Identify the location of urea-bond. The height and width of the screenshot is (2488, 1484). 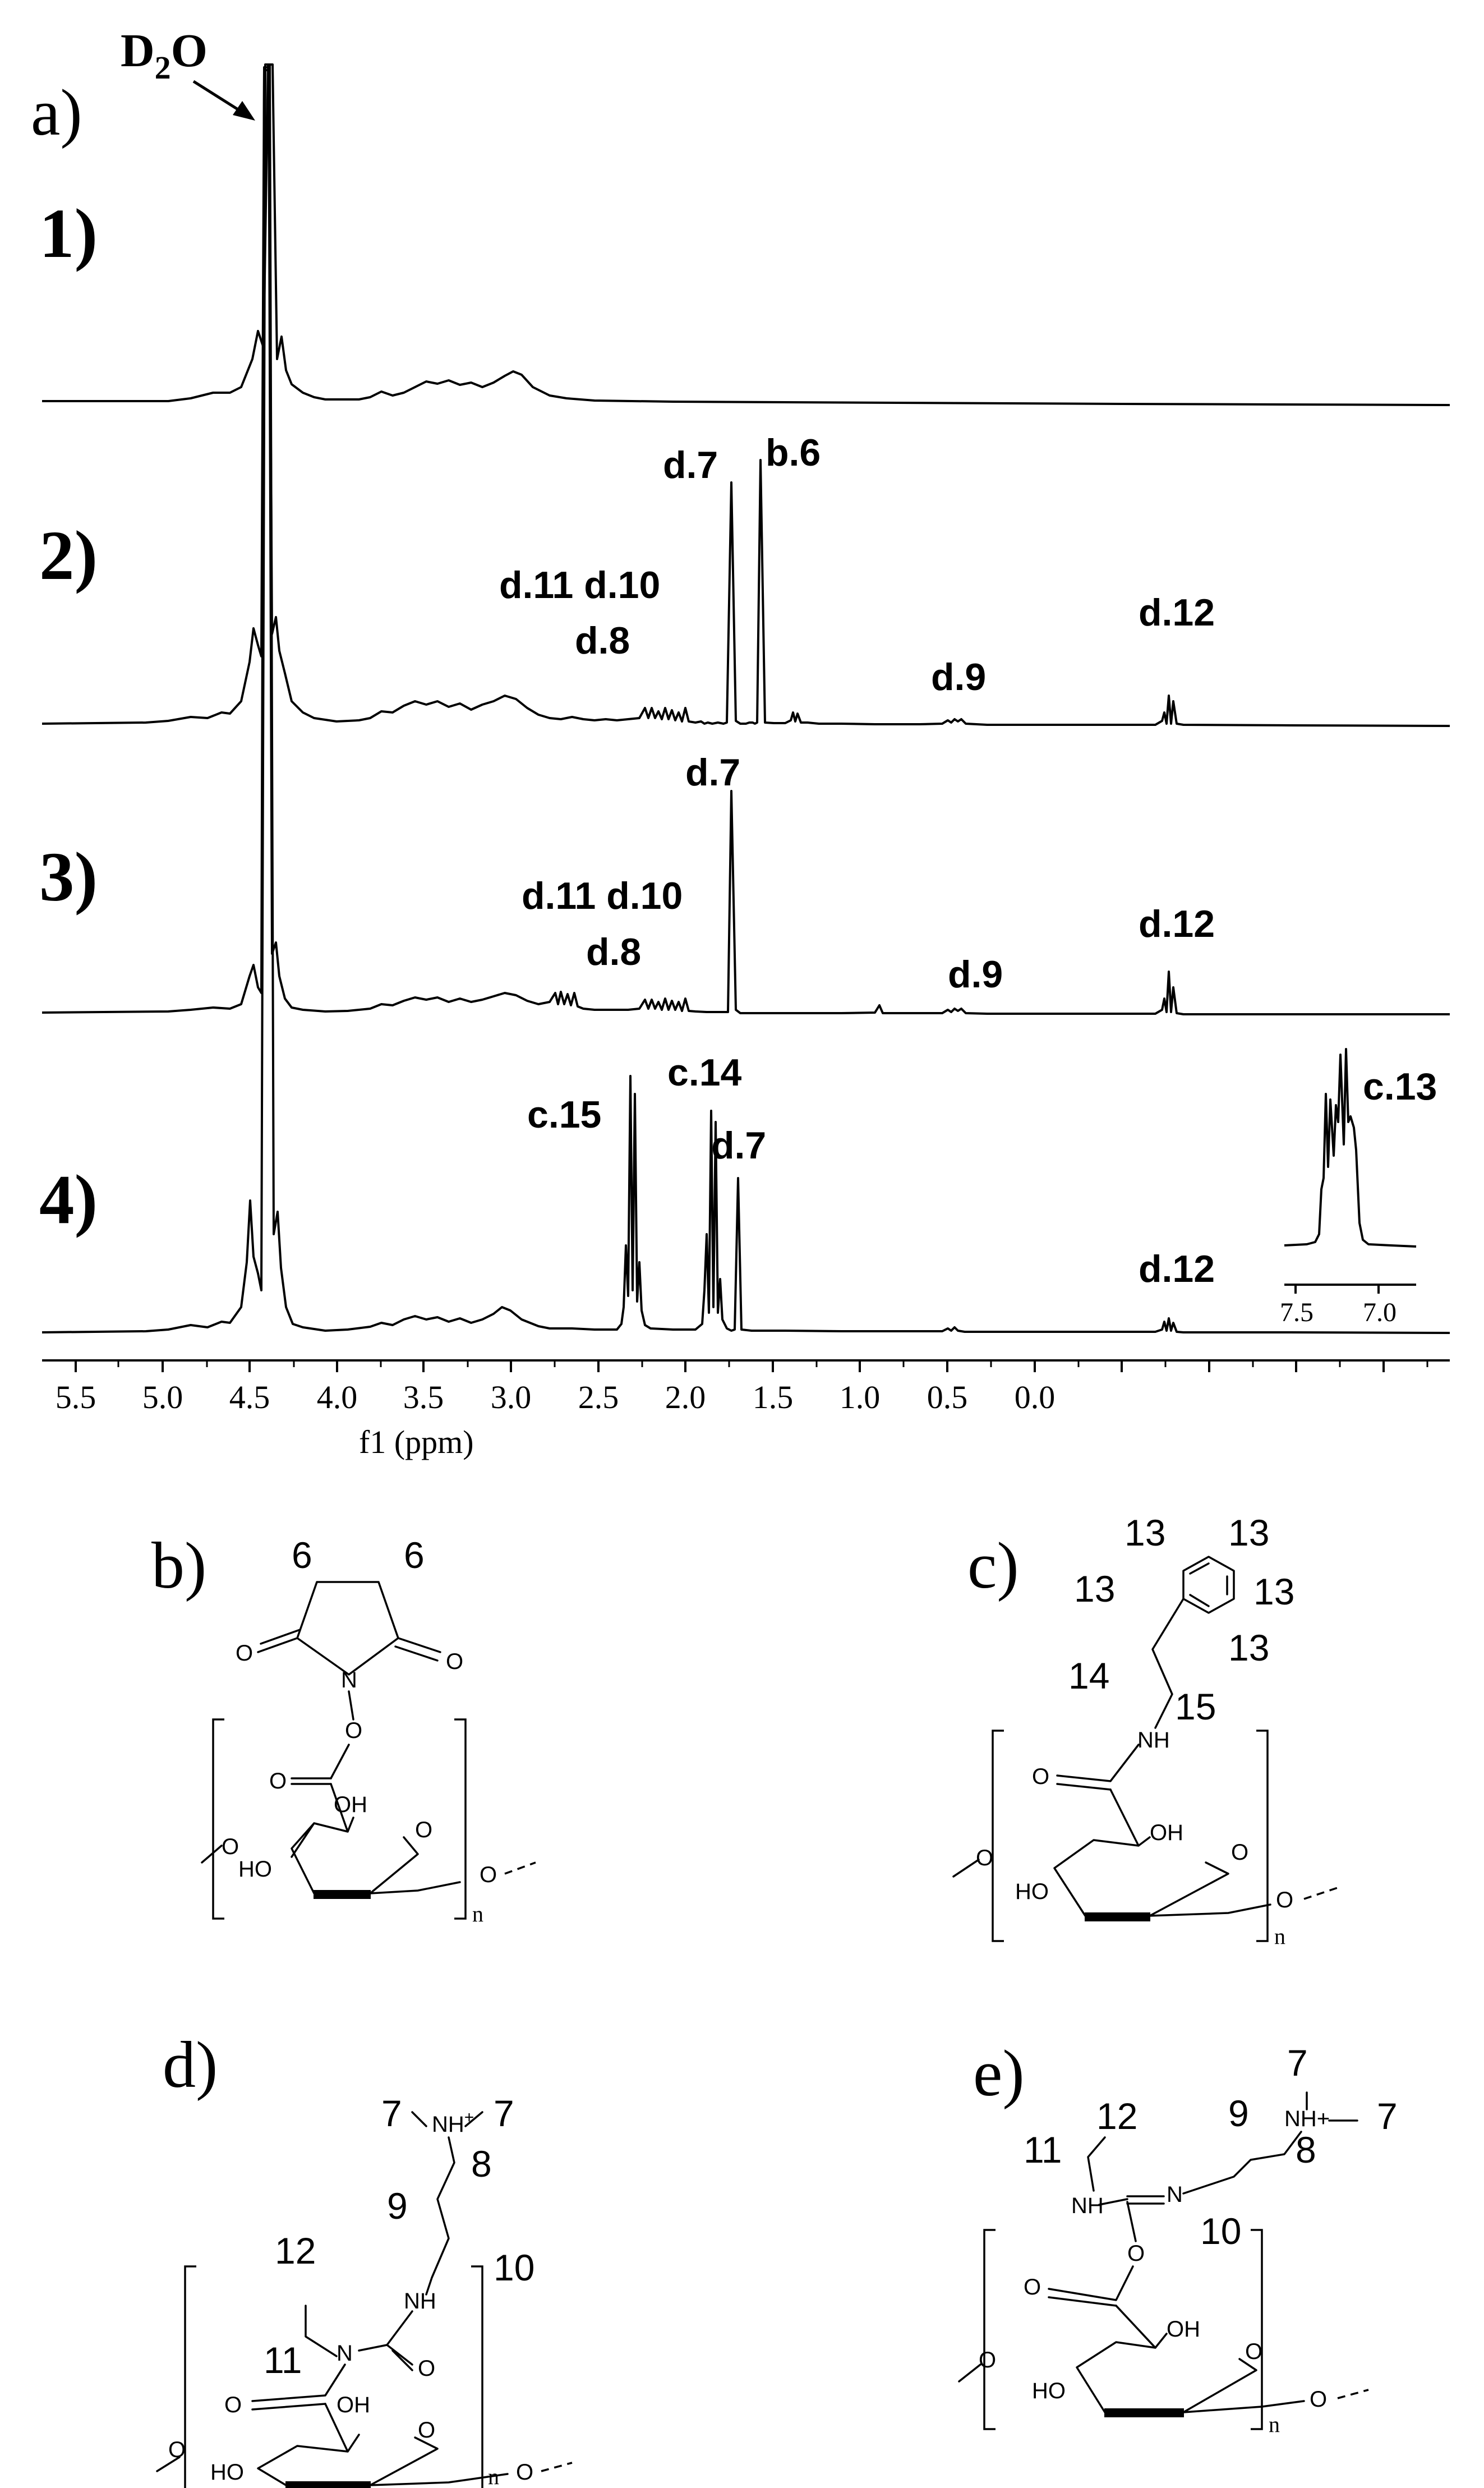
(359, 2338).